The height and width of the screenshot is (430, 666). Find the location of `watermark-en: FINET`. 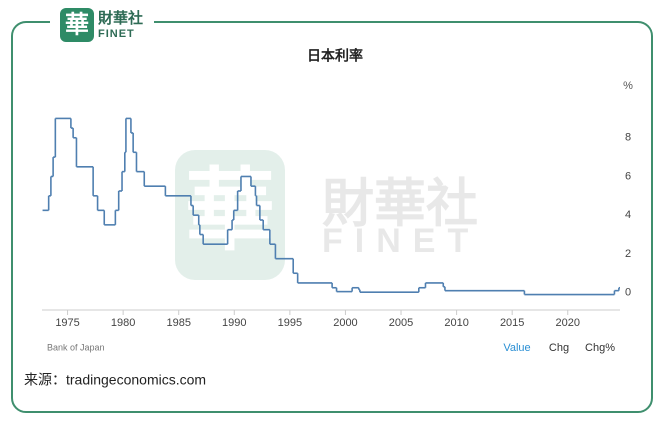

watermark-en: FINET is located at coordinates (401, 241).